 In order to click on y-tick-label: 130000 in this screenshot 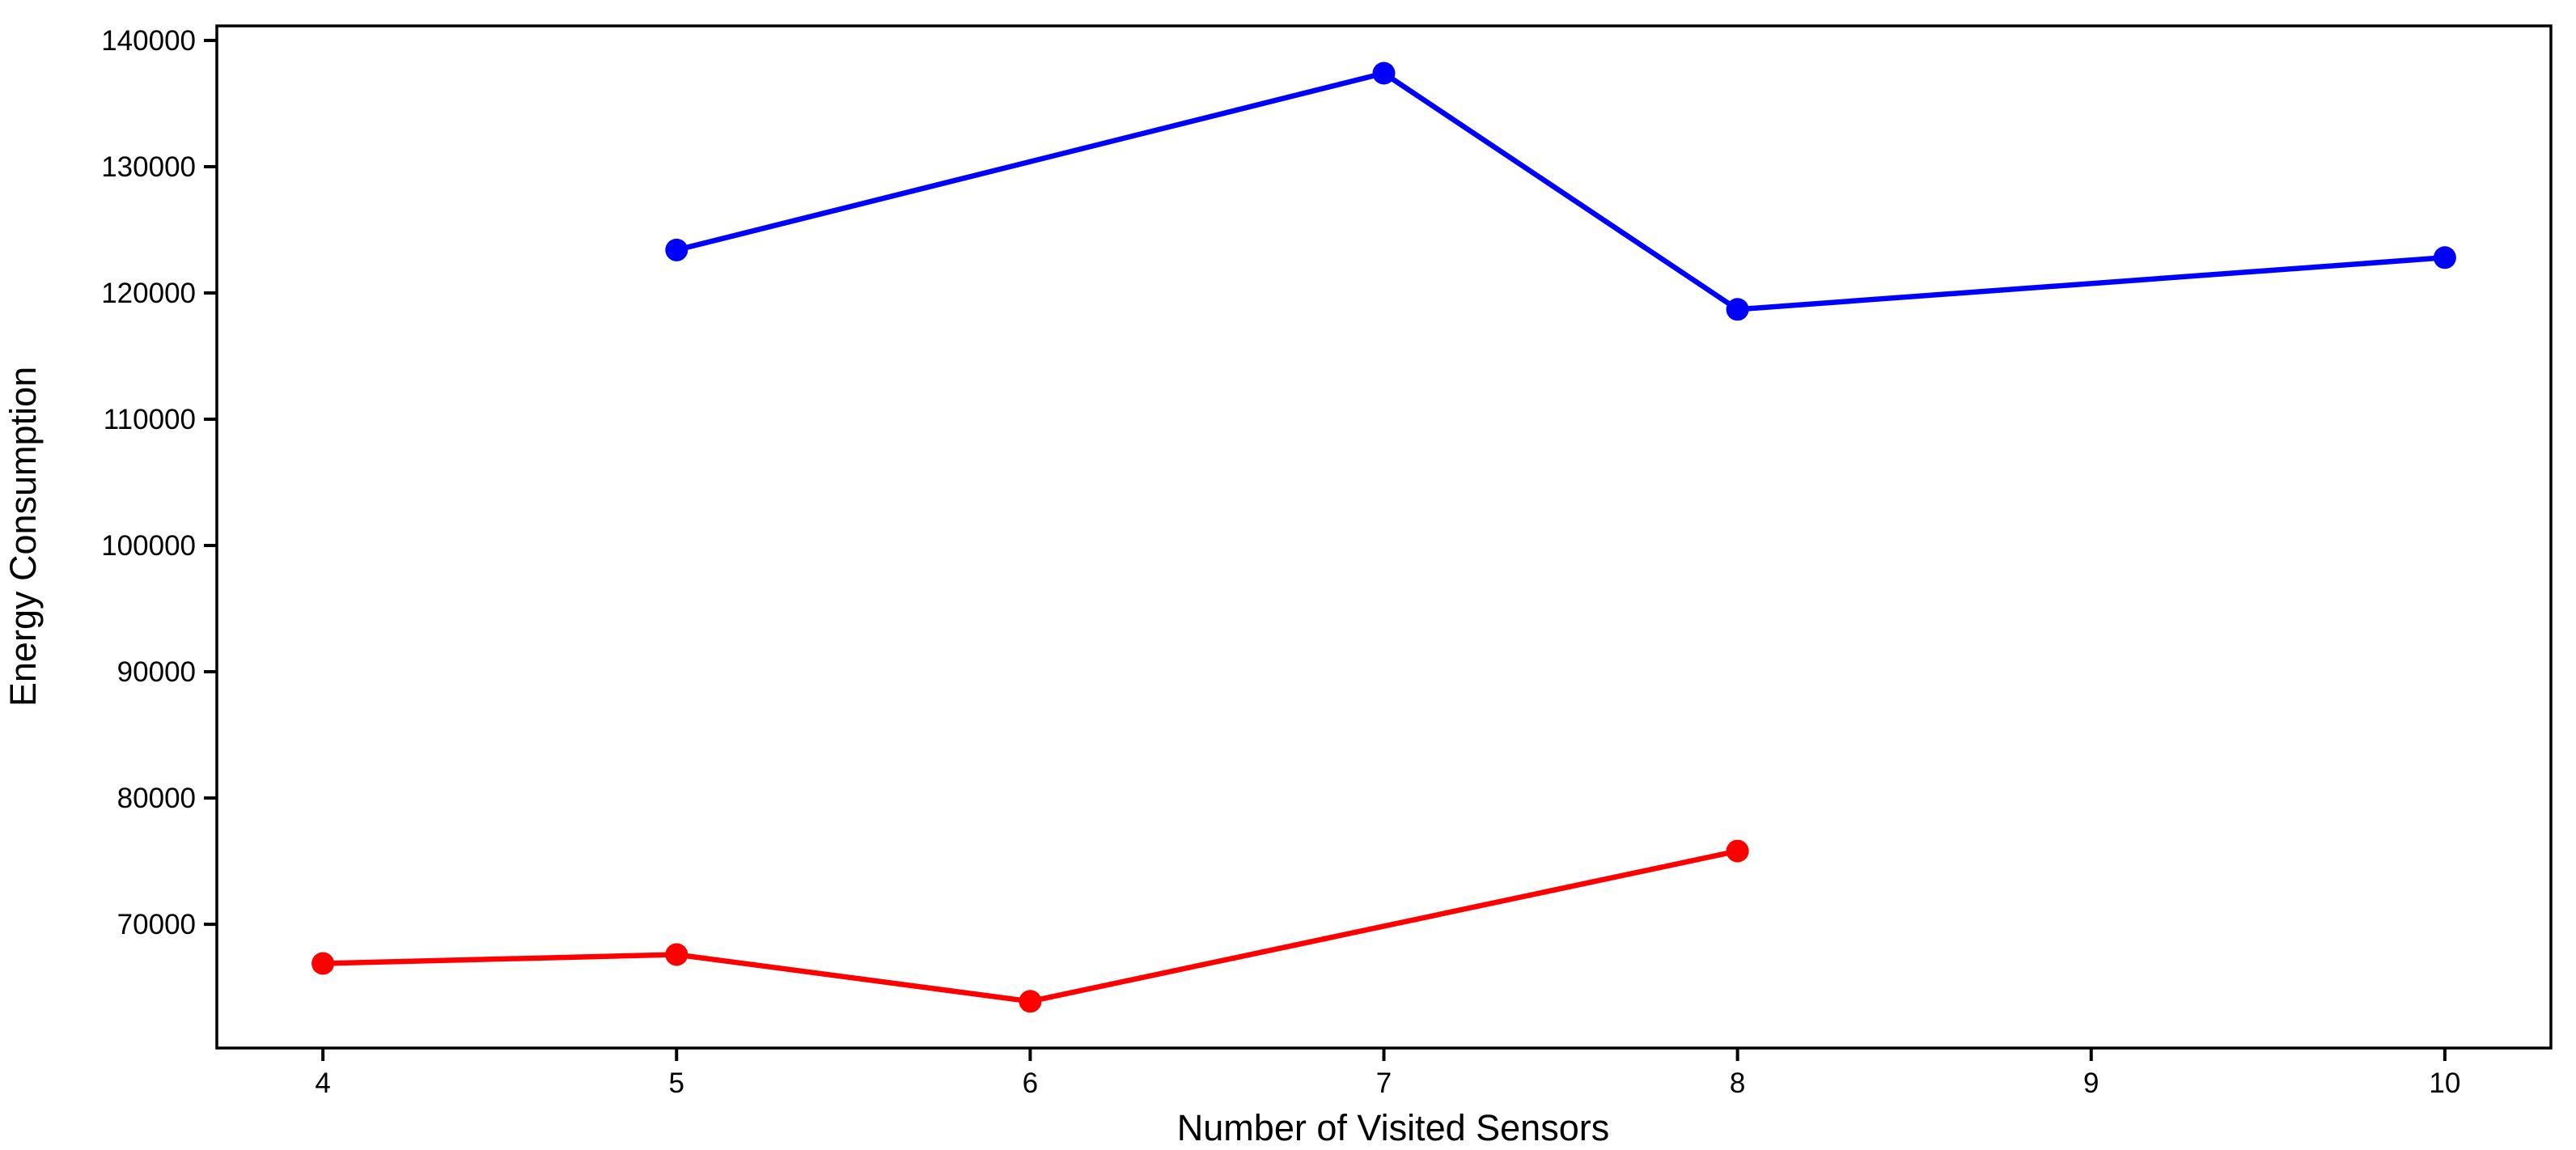, I will do `click(148, 167)`.